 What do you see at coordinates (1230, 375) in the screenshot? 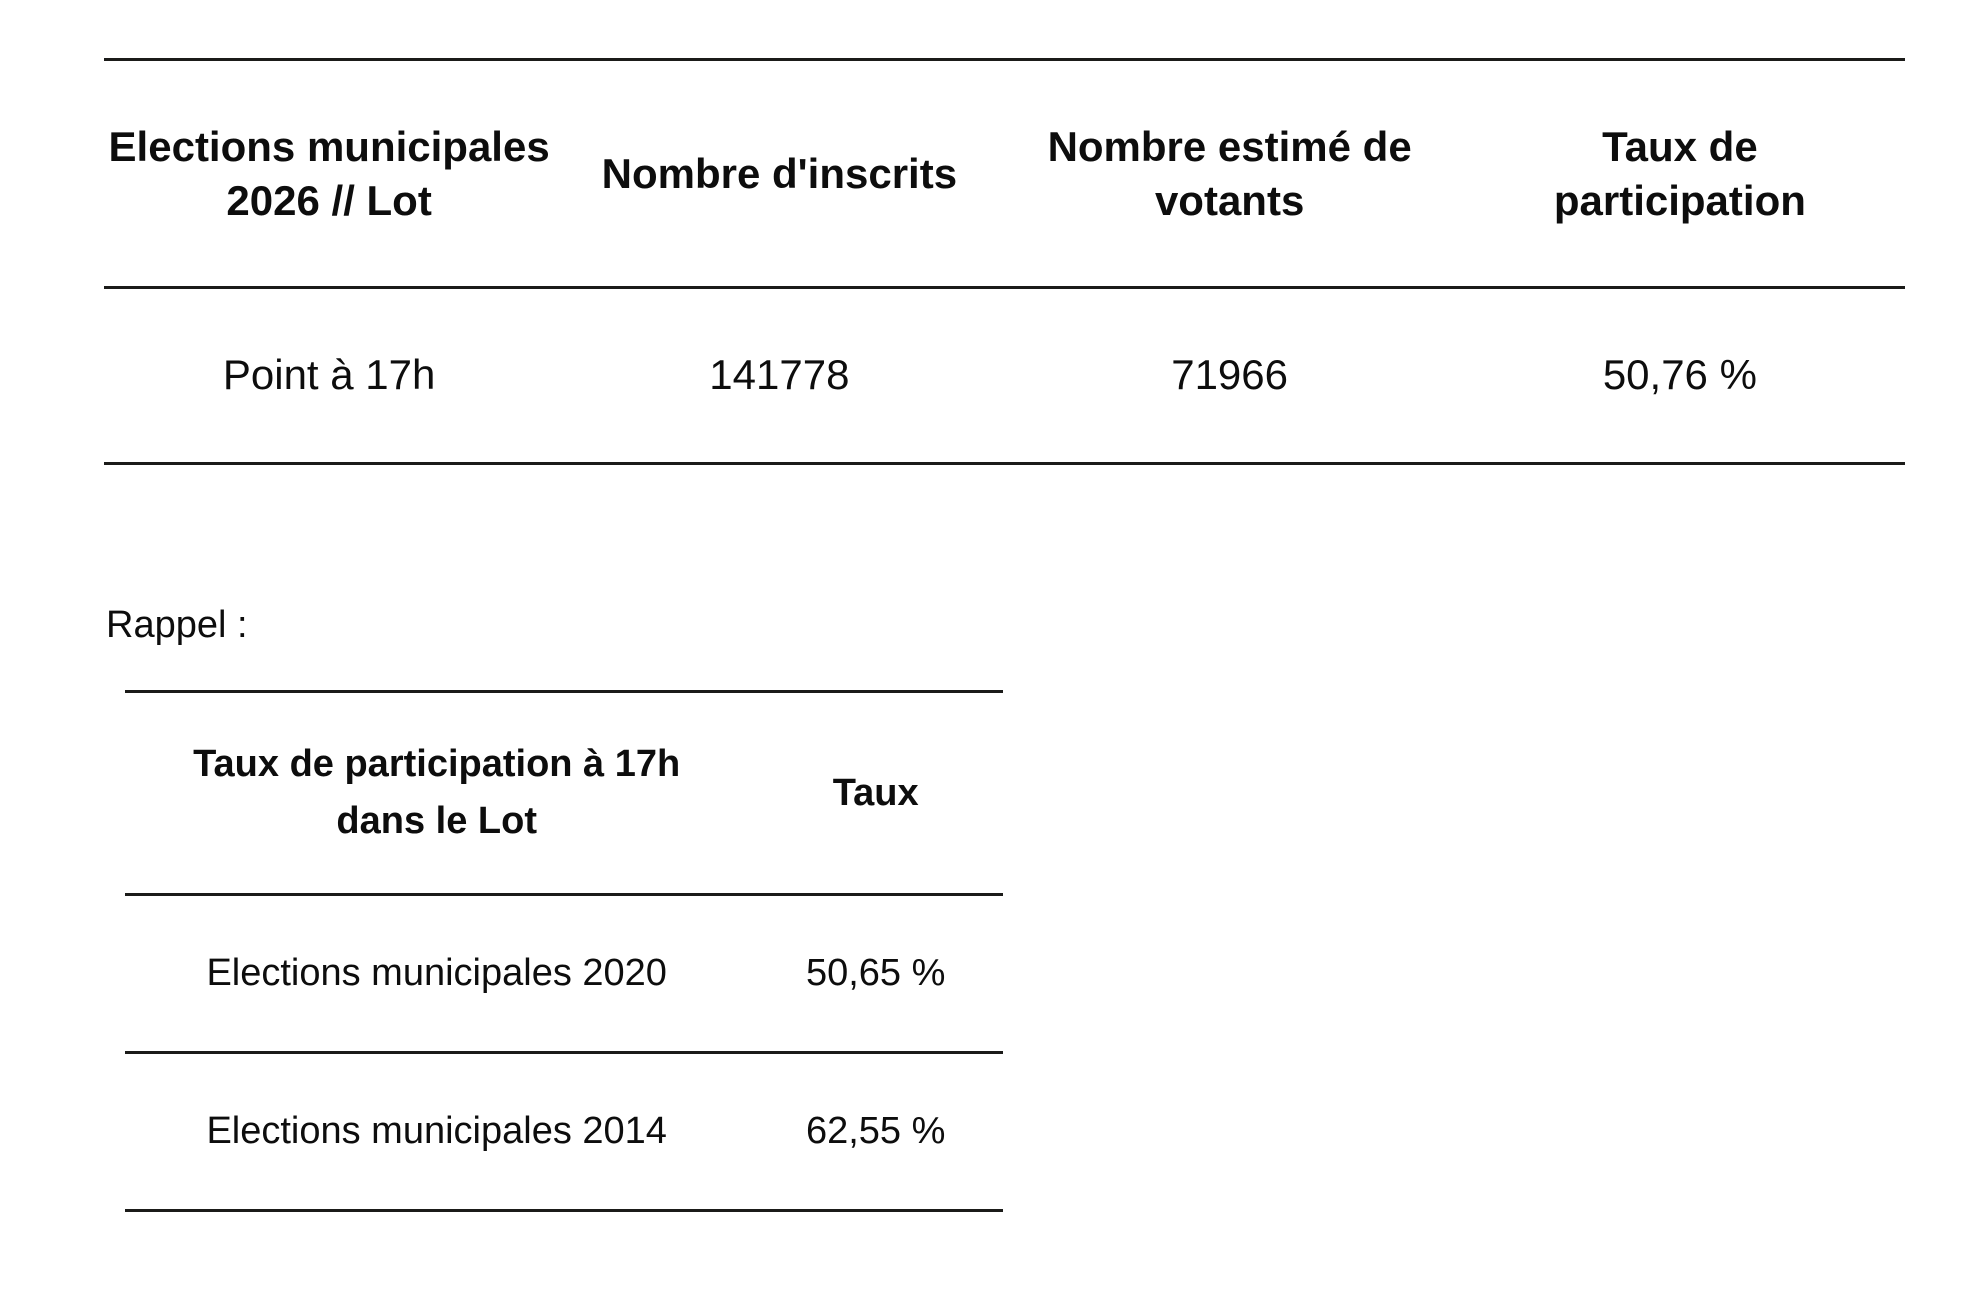
I see `cell-votants-value: 71966` at bounding box center [1230, 375].